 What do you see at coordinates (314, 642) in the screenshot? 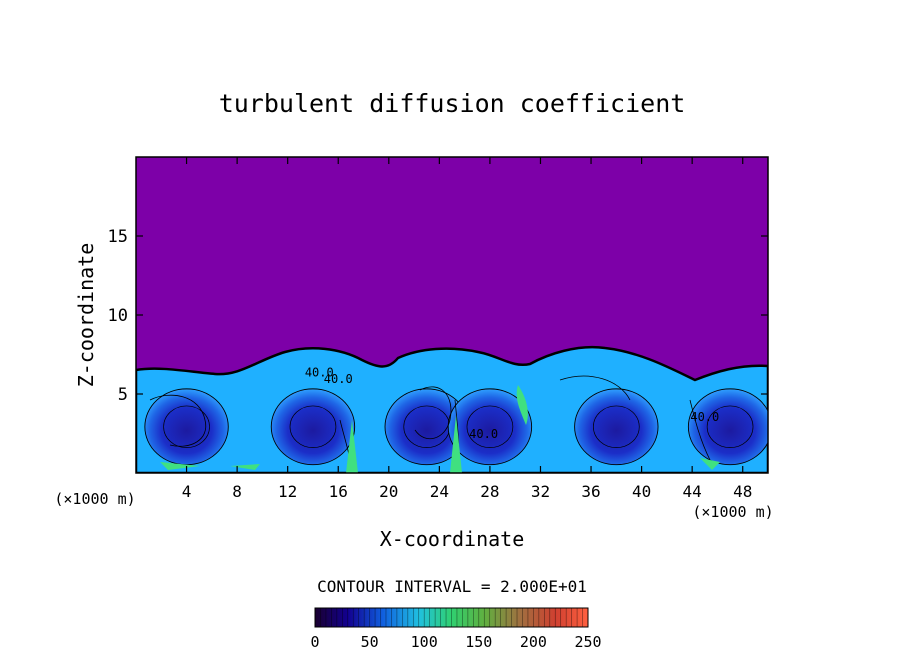
I see `colorbar-tick-label: 0` at bounding box center [314, 642].